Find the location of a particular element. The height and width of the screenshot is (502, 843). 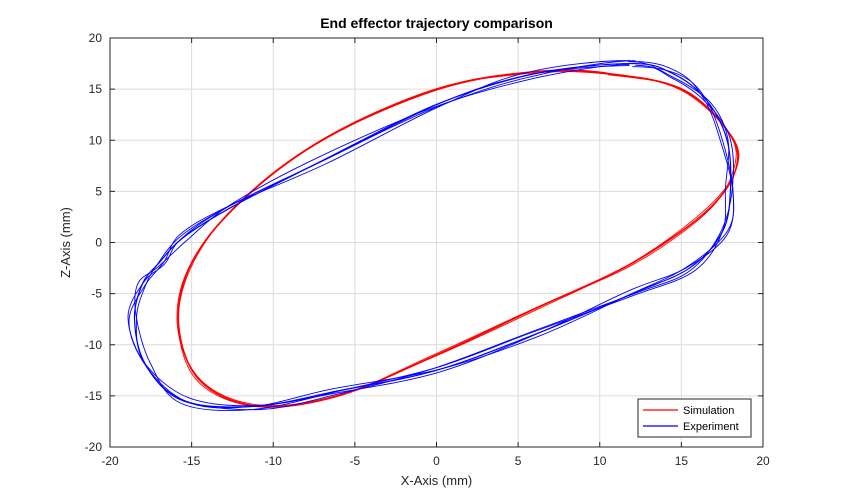

y-tick-label: -15 is located at coordinates (94, 396).